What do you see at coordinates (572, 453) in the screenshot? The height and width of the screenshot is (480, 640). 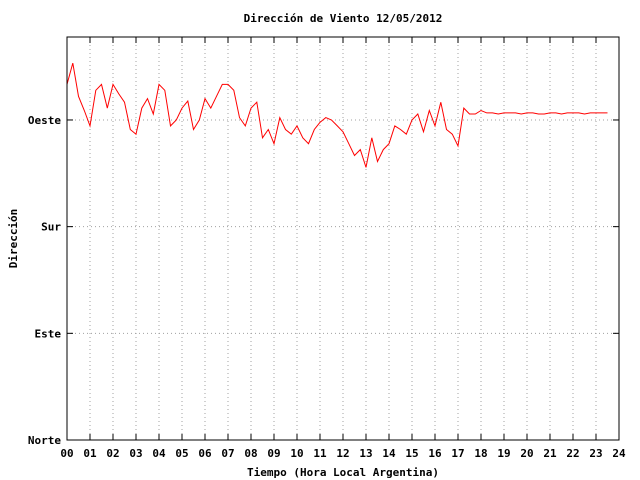 I see `x-tick-label: 22` at bounding box center [572, 453].